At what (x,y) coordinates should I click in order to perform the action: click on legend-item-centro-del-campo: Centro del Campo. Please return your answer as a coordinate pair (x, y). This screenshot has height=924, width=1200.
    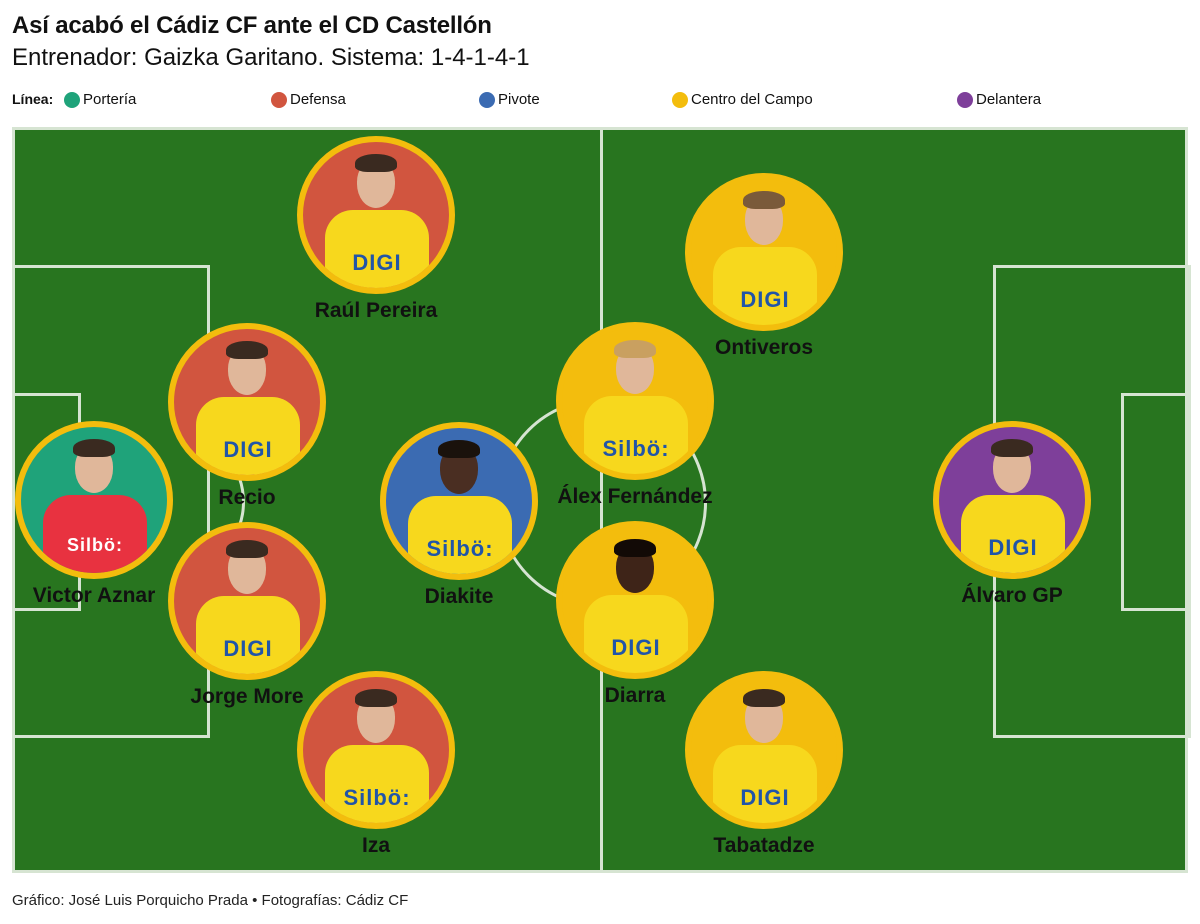
    Looking at the image, I should click on (742, 99).